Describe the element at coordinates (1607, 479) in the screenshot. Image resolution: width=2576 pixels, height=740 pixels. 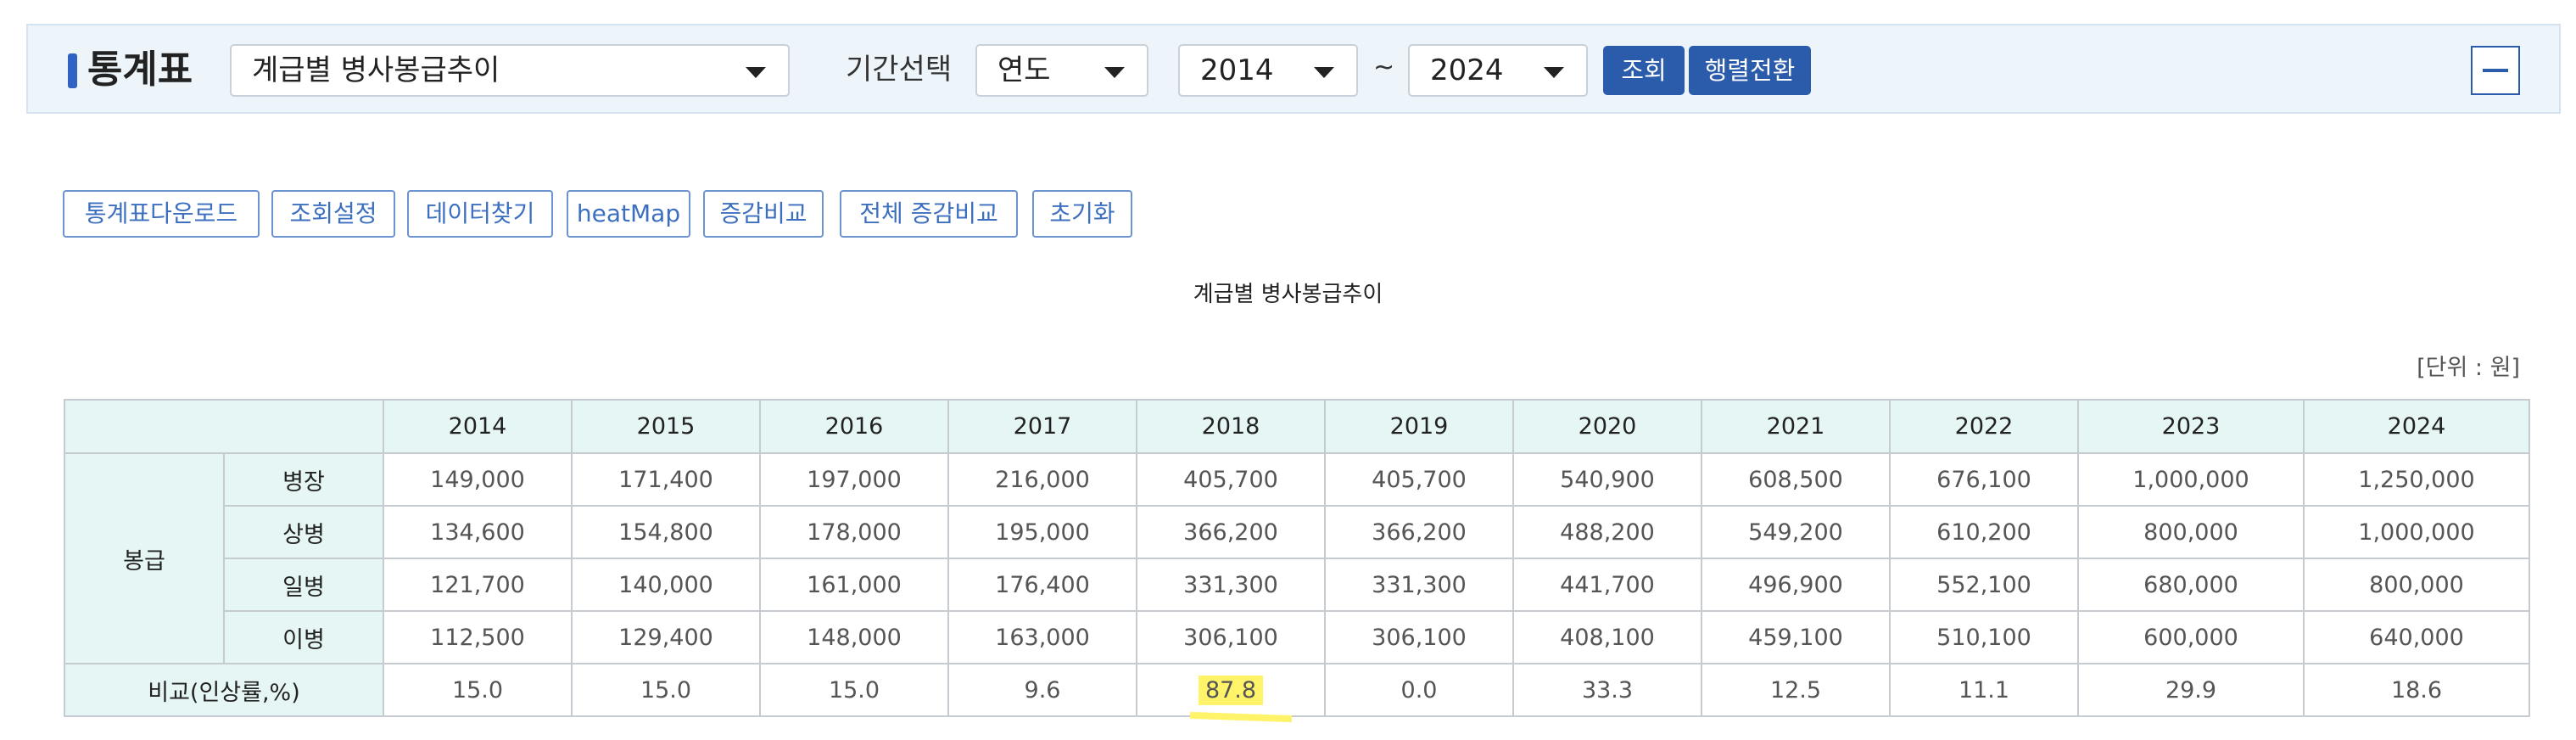
I see `table-cell: 540,900` at that location.